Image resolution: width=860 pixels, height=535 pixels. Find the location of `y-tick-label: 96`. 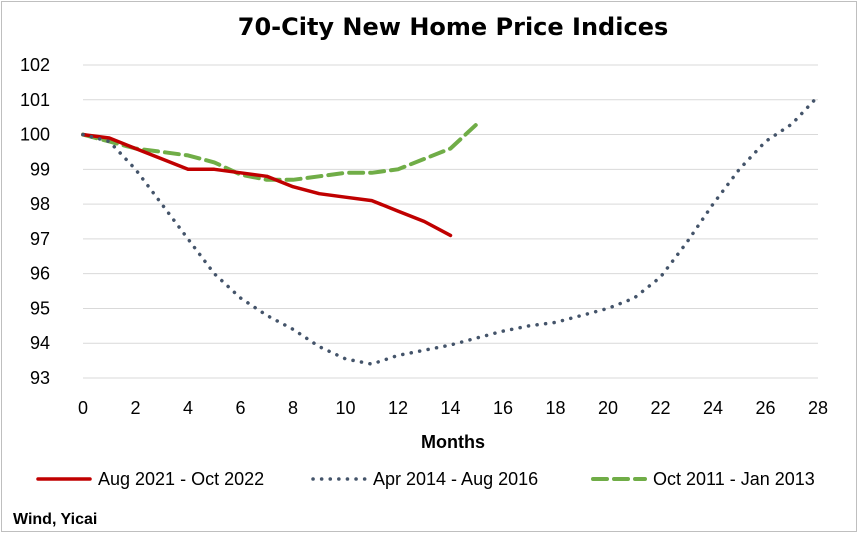

y-tick-label: 96 is located at coordinates (40, 274).